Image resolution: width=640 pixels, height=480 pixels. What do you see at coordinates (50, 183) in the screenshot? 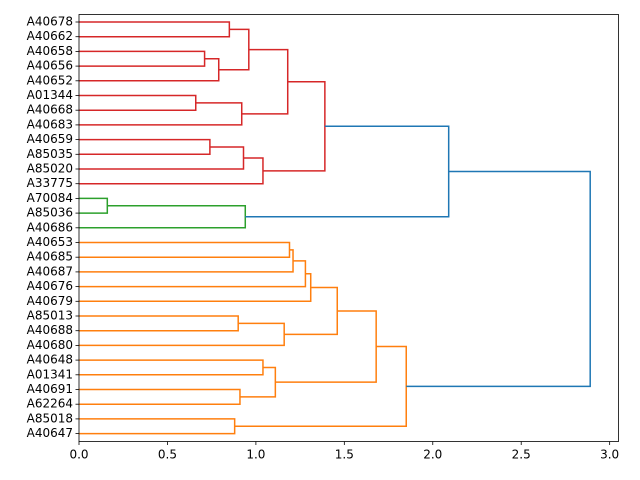
I see `leaf-label-a33775: A33775` at bounding box center [50, 183].